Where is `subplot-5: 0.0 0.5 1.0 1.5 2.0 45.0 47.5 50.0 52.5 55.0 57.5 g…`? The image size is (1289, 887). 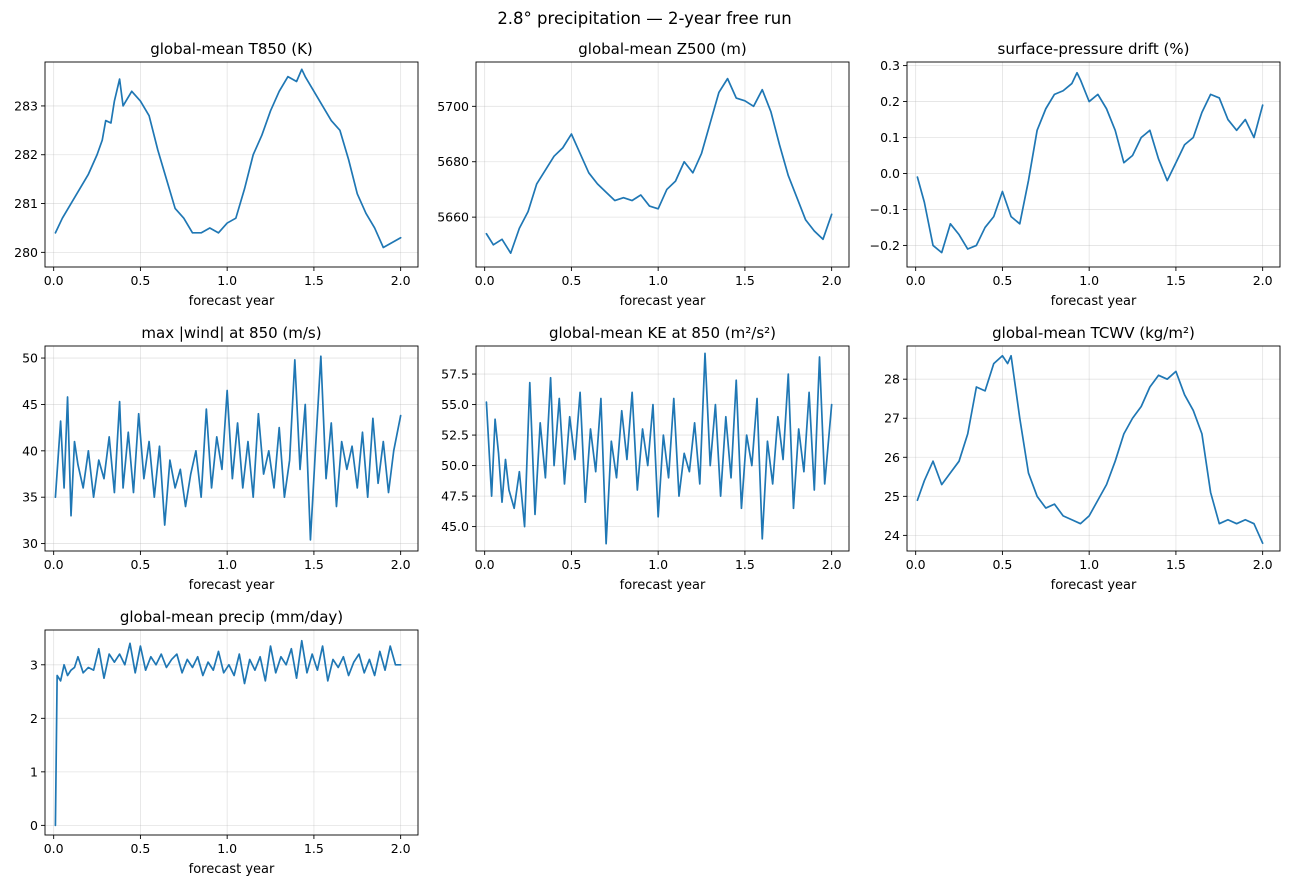 subplot-5: 0.0 0.5 1.0 1.5 2.0 45.0 47.5 50.0 52.5 55.0 57.5 g… is located at coordinates (645, 458).